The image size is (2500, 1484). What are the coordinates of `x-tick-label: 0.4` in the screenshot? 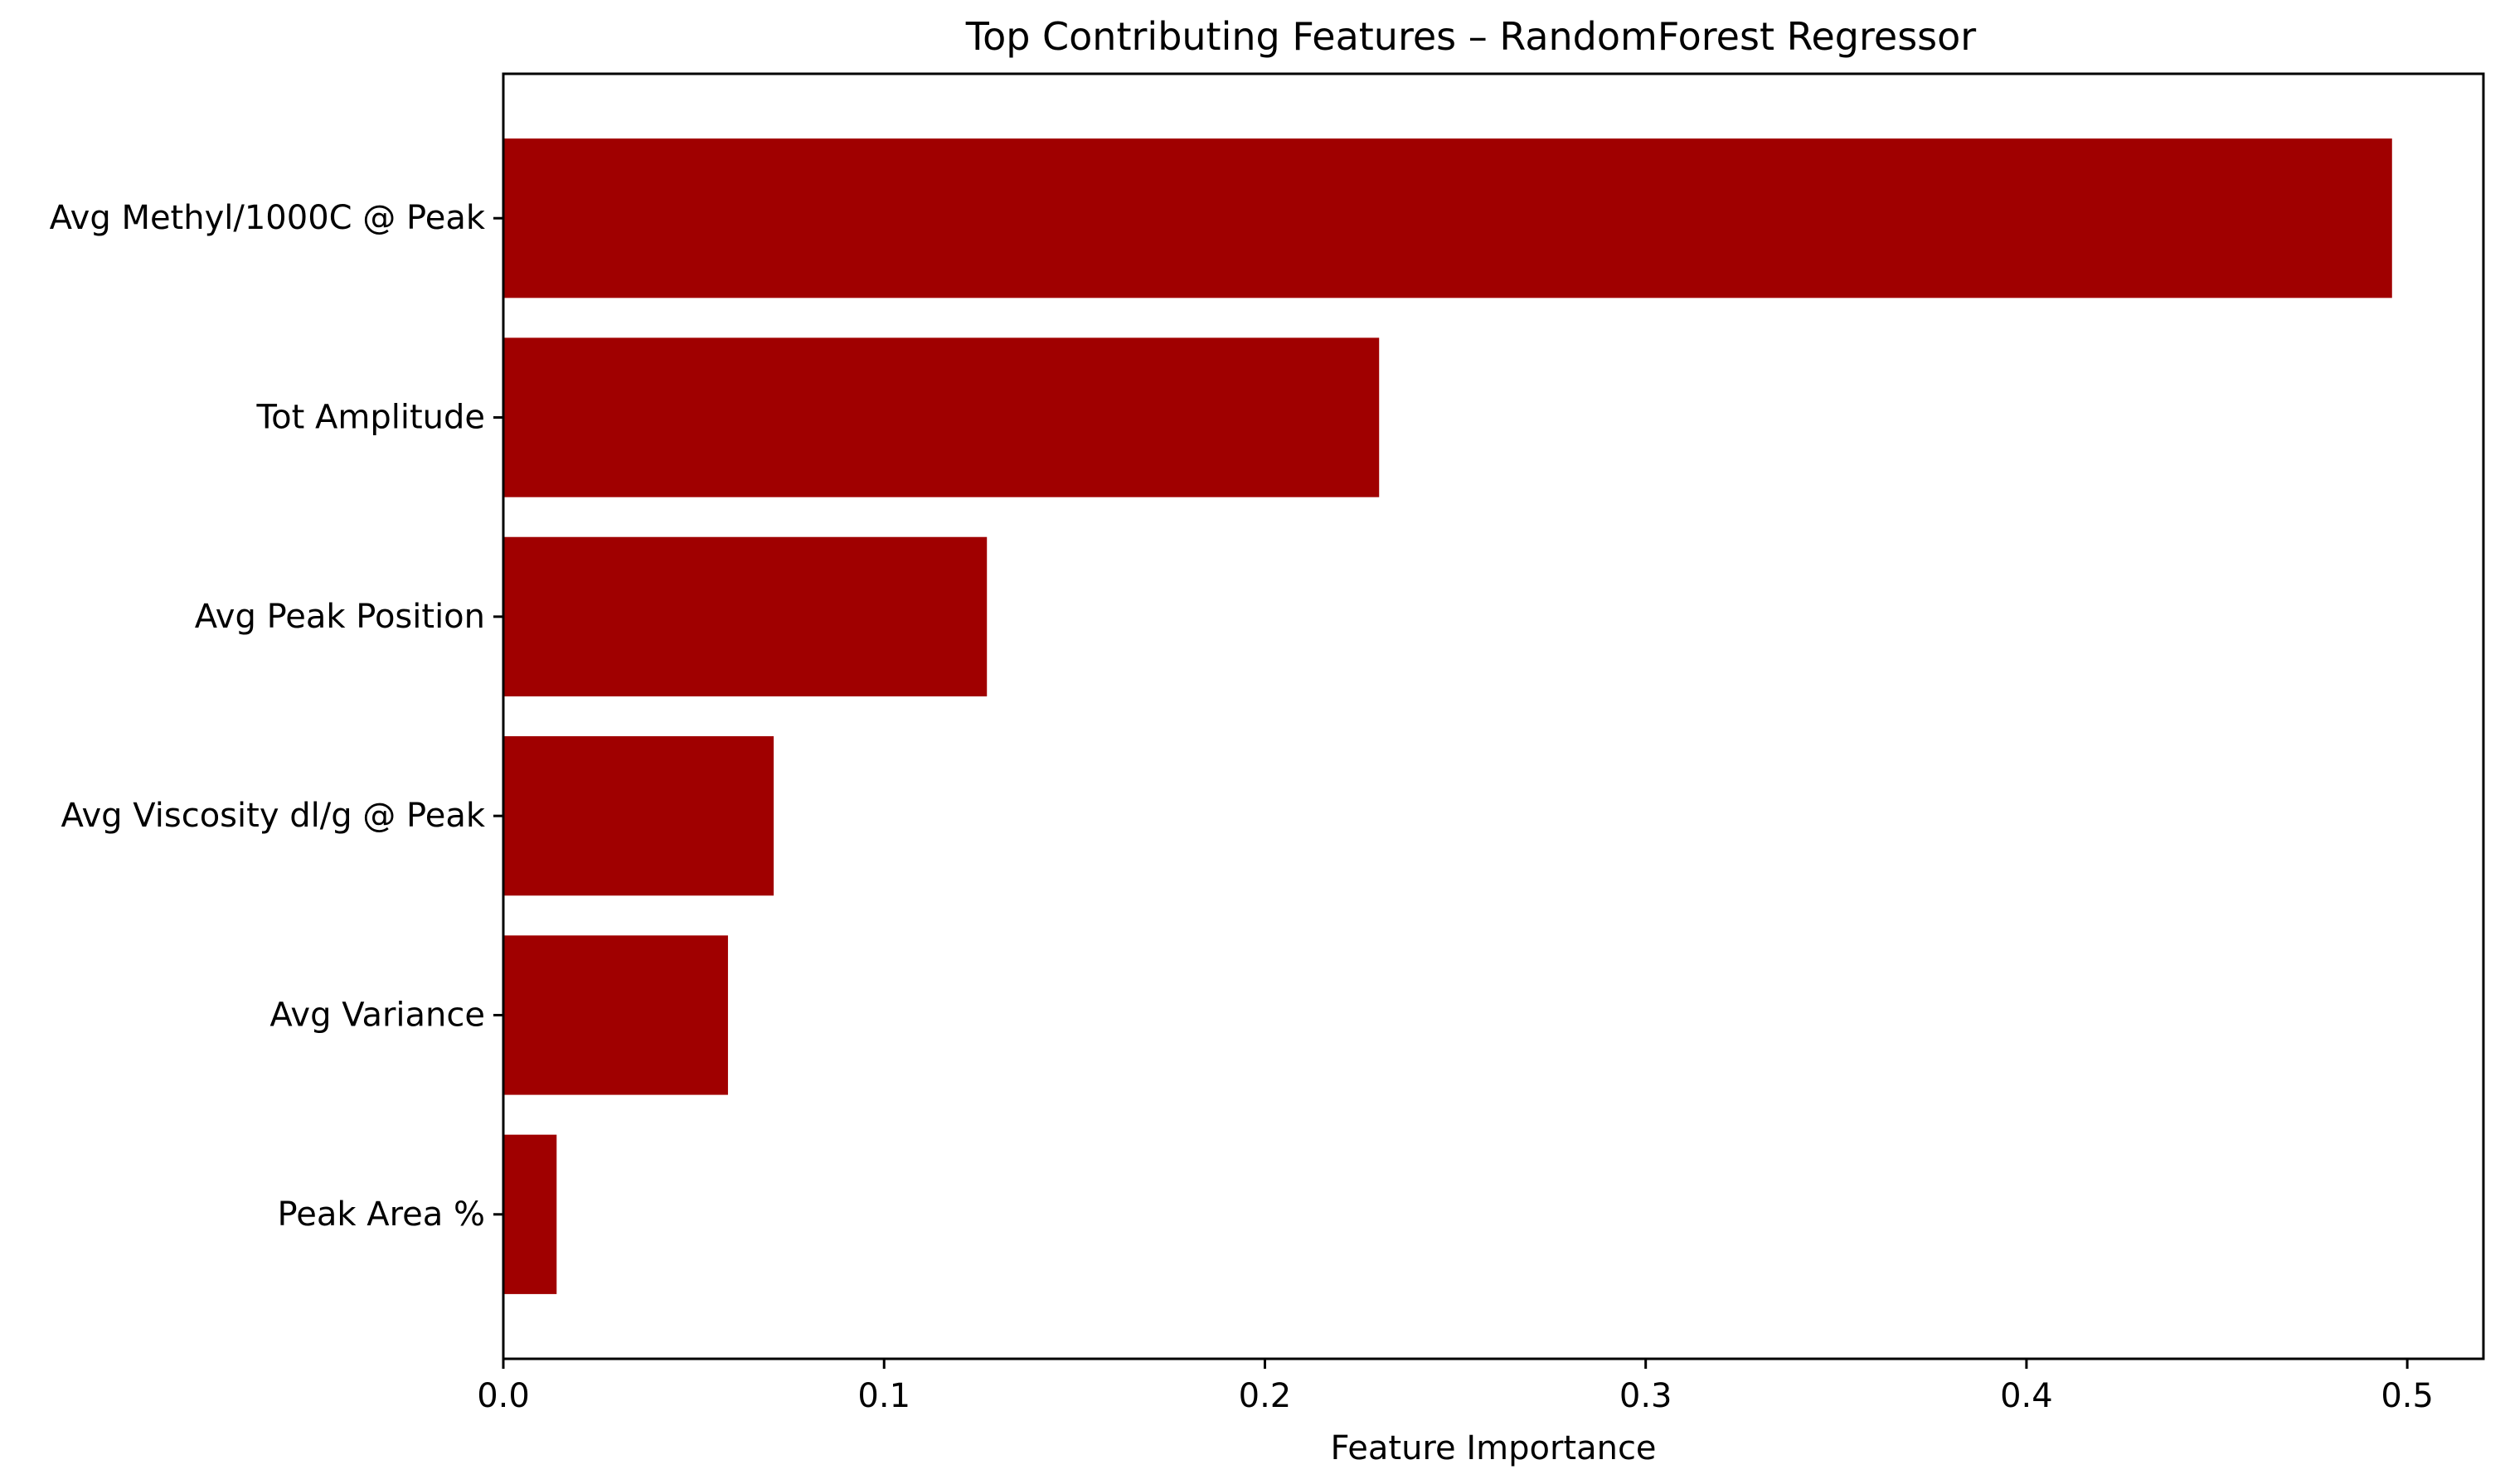 It's located at (2026, 1396).